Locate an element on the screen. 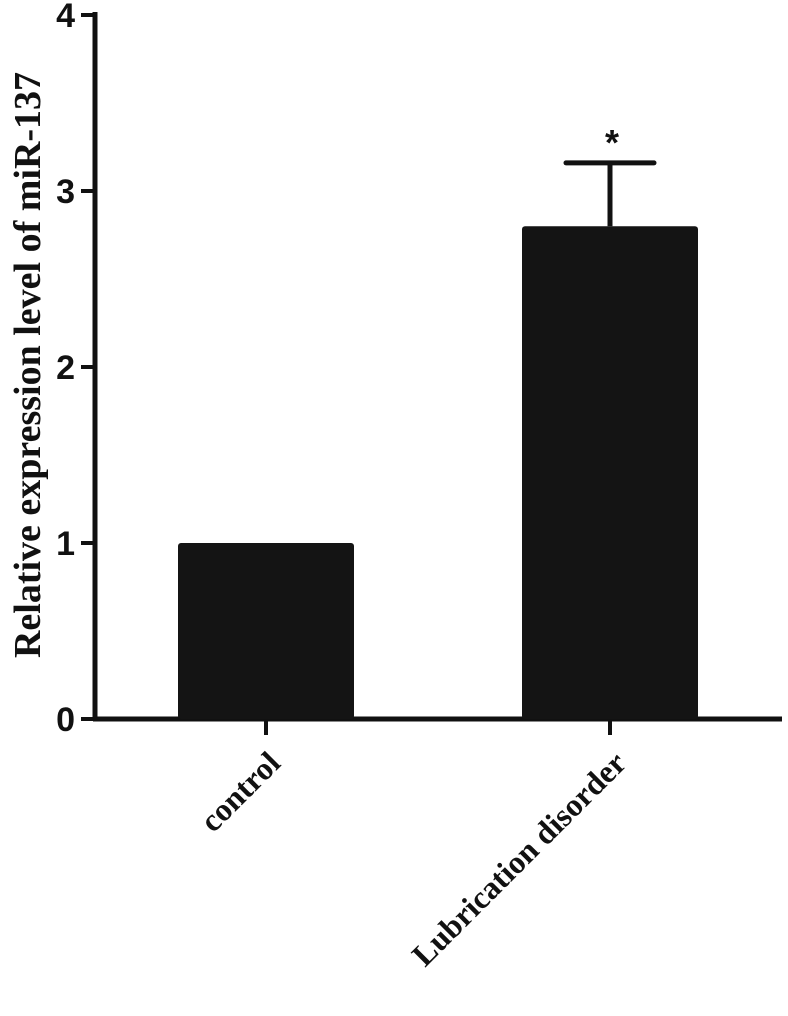 The image size is (788, 1016). y-tick-label: 1 is located at coordinates (65, 544).